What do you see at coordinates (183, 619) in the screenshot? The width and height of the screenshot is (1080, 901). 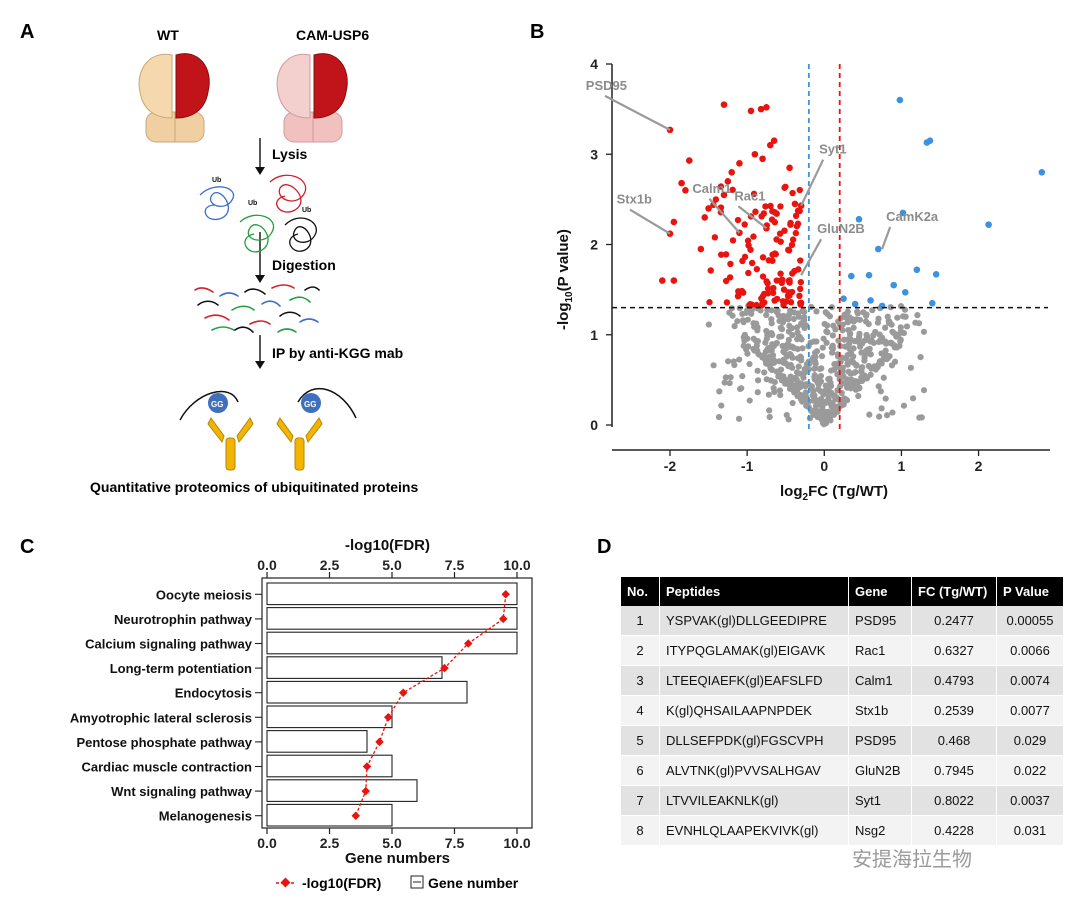 I see `pathway-label: Neurotrophin pathway` at bounding box center [183, 619].